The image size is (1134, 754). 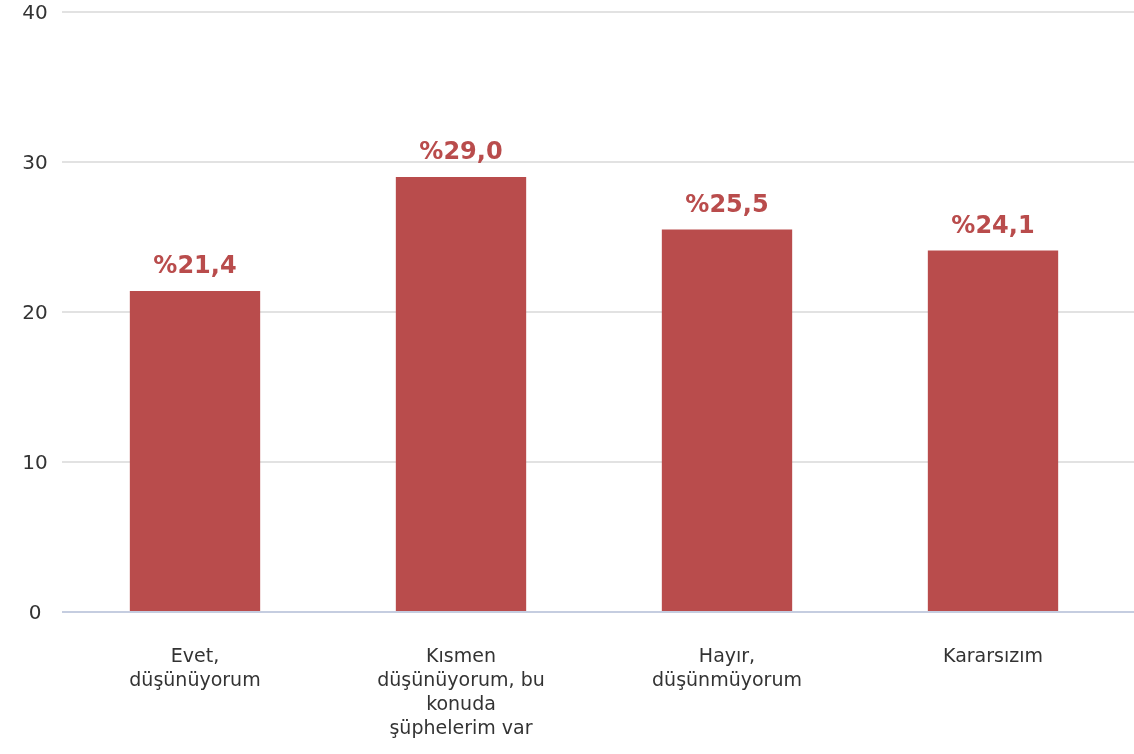 What do you see at coordinates (195, 265) in the screenshot?
I see `data-label: %21,4` at bounding box center [195, 265].